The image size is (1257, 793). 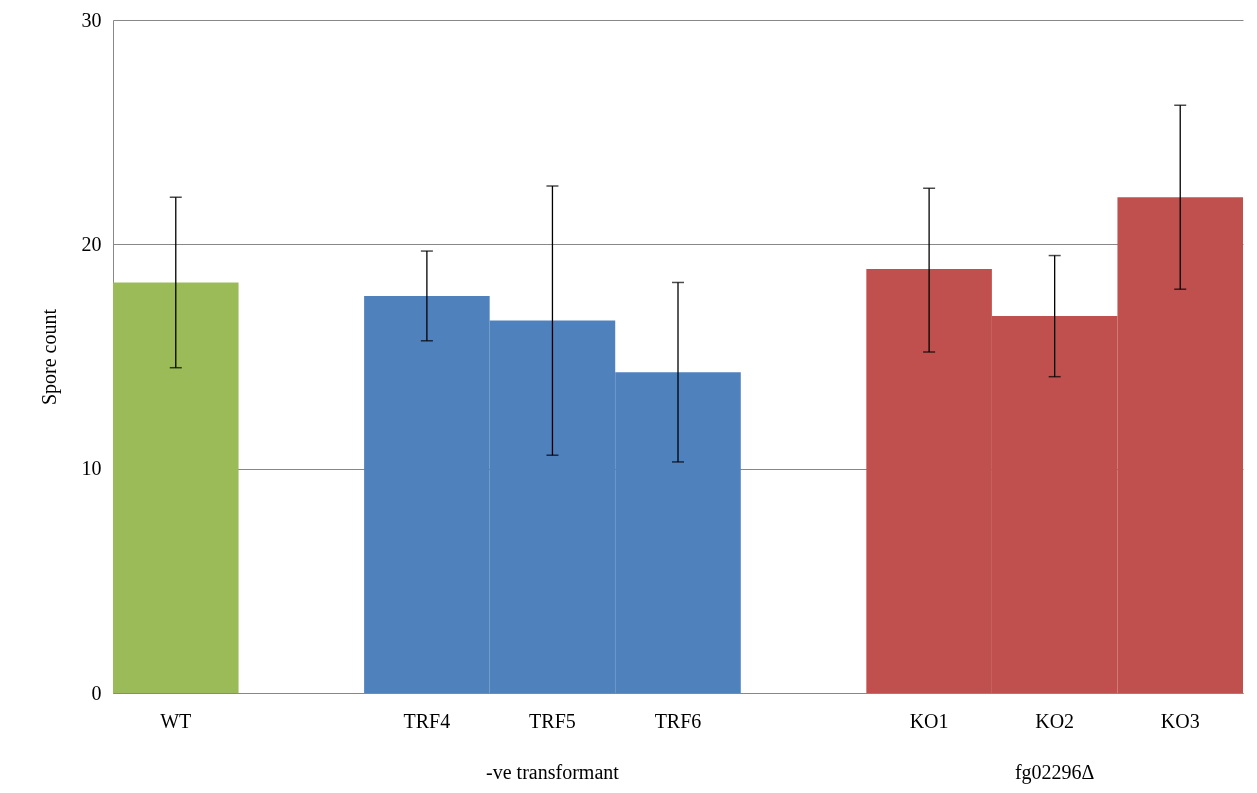 I want to click on x-tick-label: KO3, so click(x=1180, y=720).